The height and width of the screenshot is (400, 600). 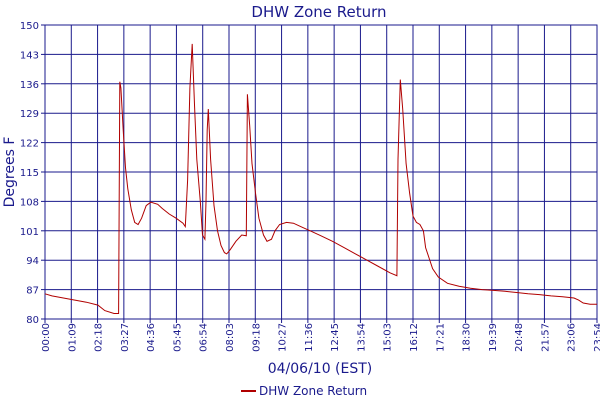 I want to click on y-tick-label: 115, so click(x=29, y=173).